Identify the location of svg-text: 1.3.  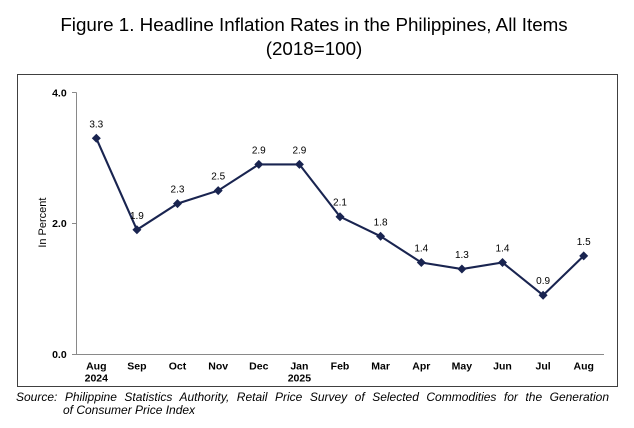
(462, 255).